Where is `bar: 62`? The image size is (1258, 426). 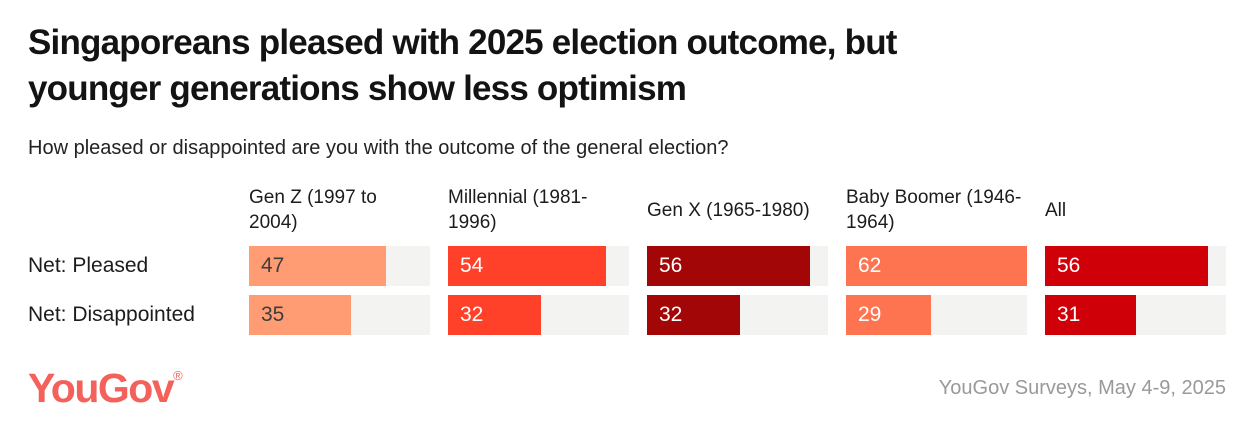
bar: 62 is located at coordinates (936, 266).